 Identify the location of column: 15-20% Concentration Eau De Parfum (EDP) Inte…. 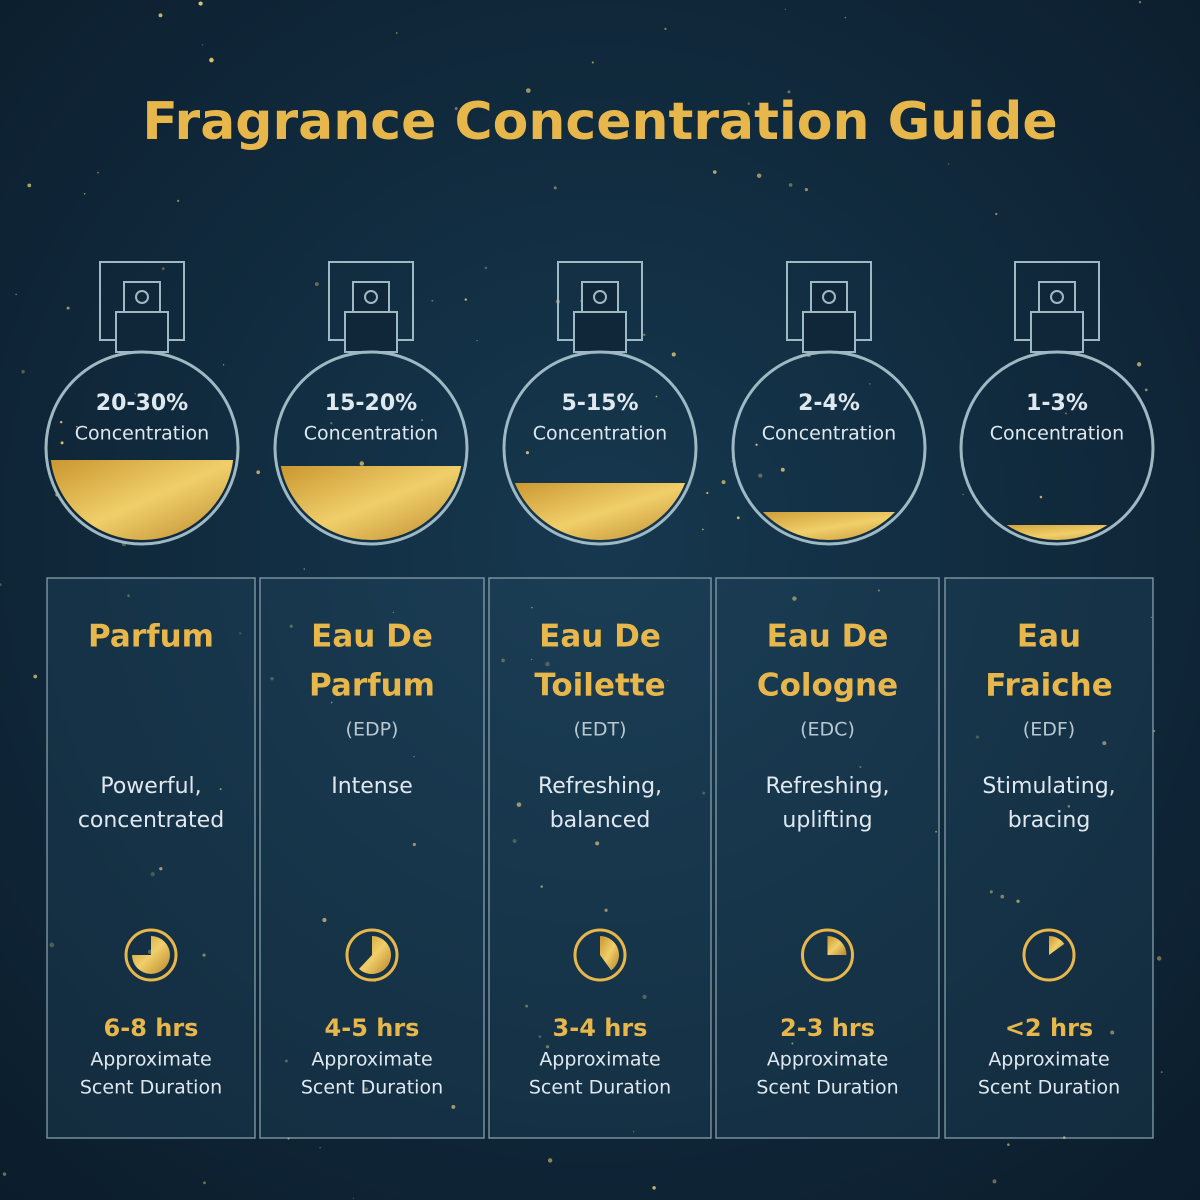
(372, 700).